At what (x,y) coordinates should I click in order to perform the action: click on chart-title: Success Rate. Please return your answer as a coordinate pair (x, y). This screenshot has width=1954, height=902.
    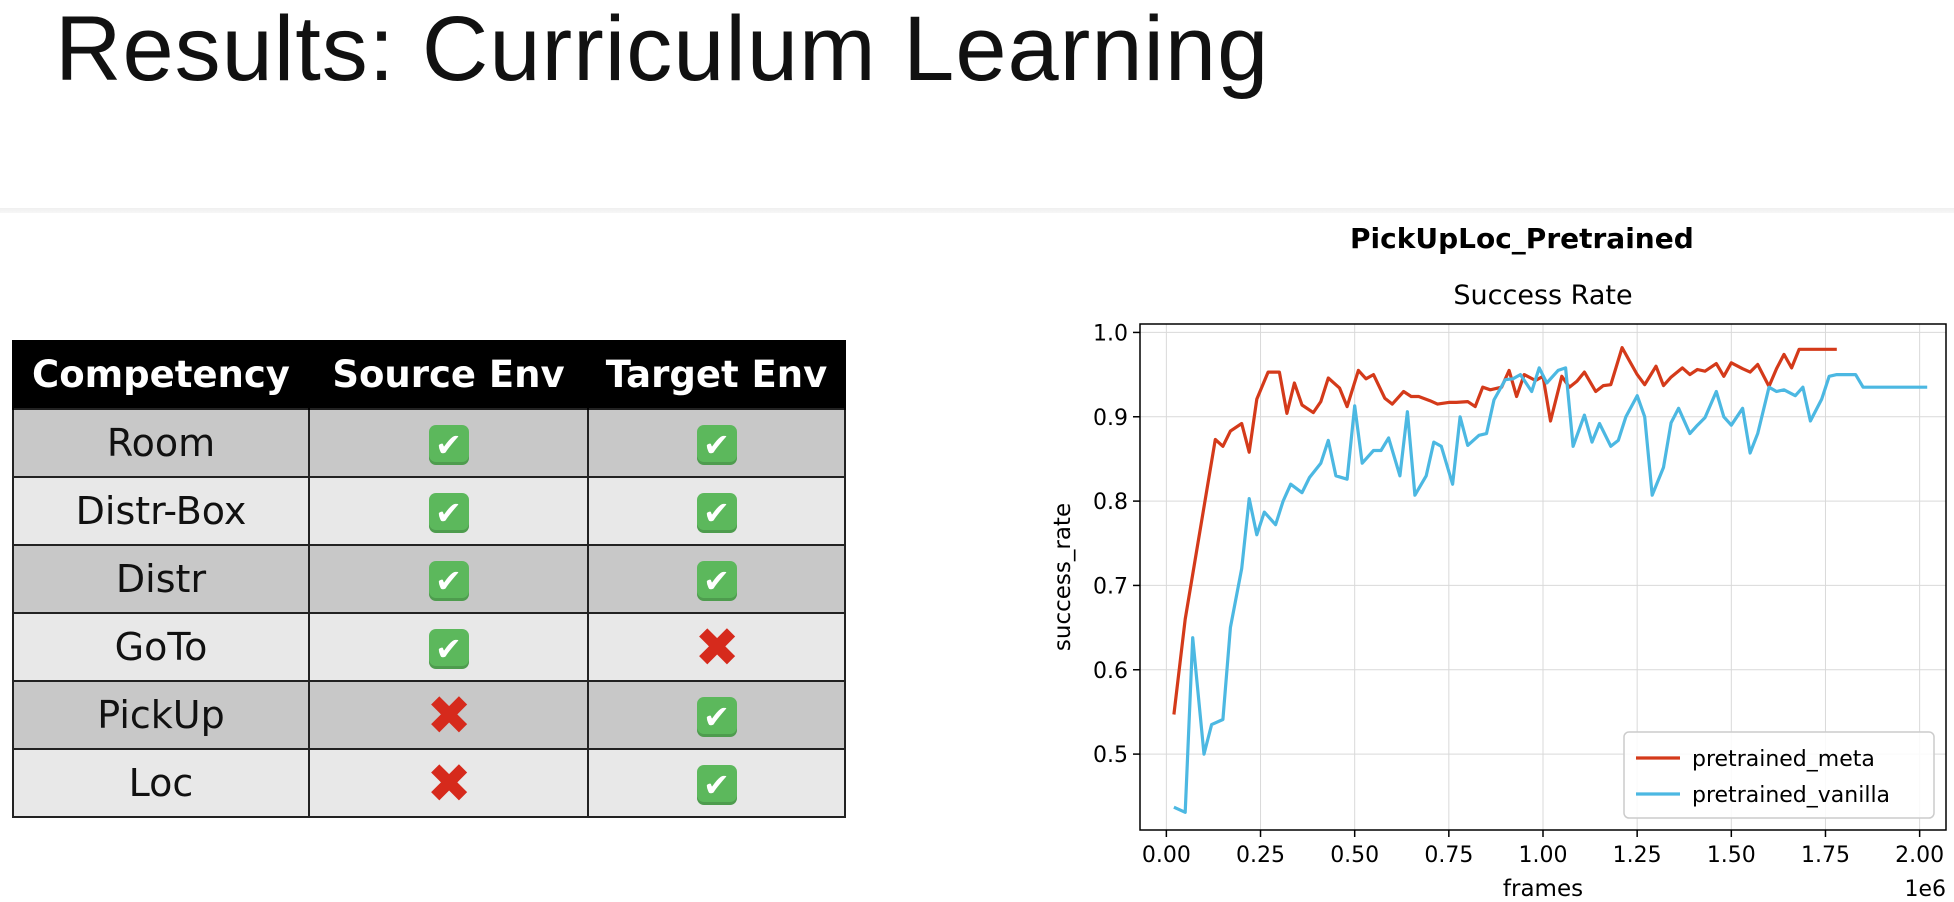
    Looking at the image, I should click on (1542, 295).